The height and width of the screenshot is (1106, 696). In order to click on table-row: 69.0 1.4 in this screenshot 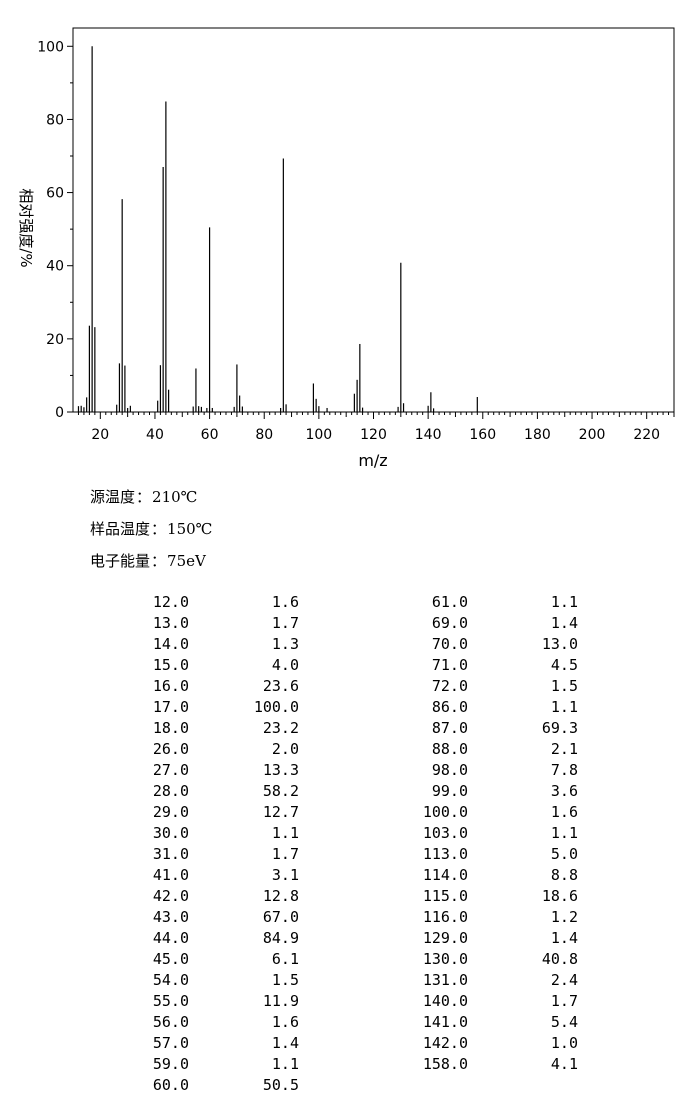, I will do `click(498, 623)`.